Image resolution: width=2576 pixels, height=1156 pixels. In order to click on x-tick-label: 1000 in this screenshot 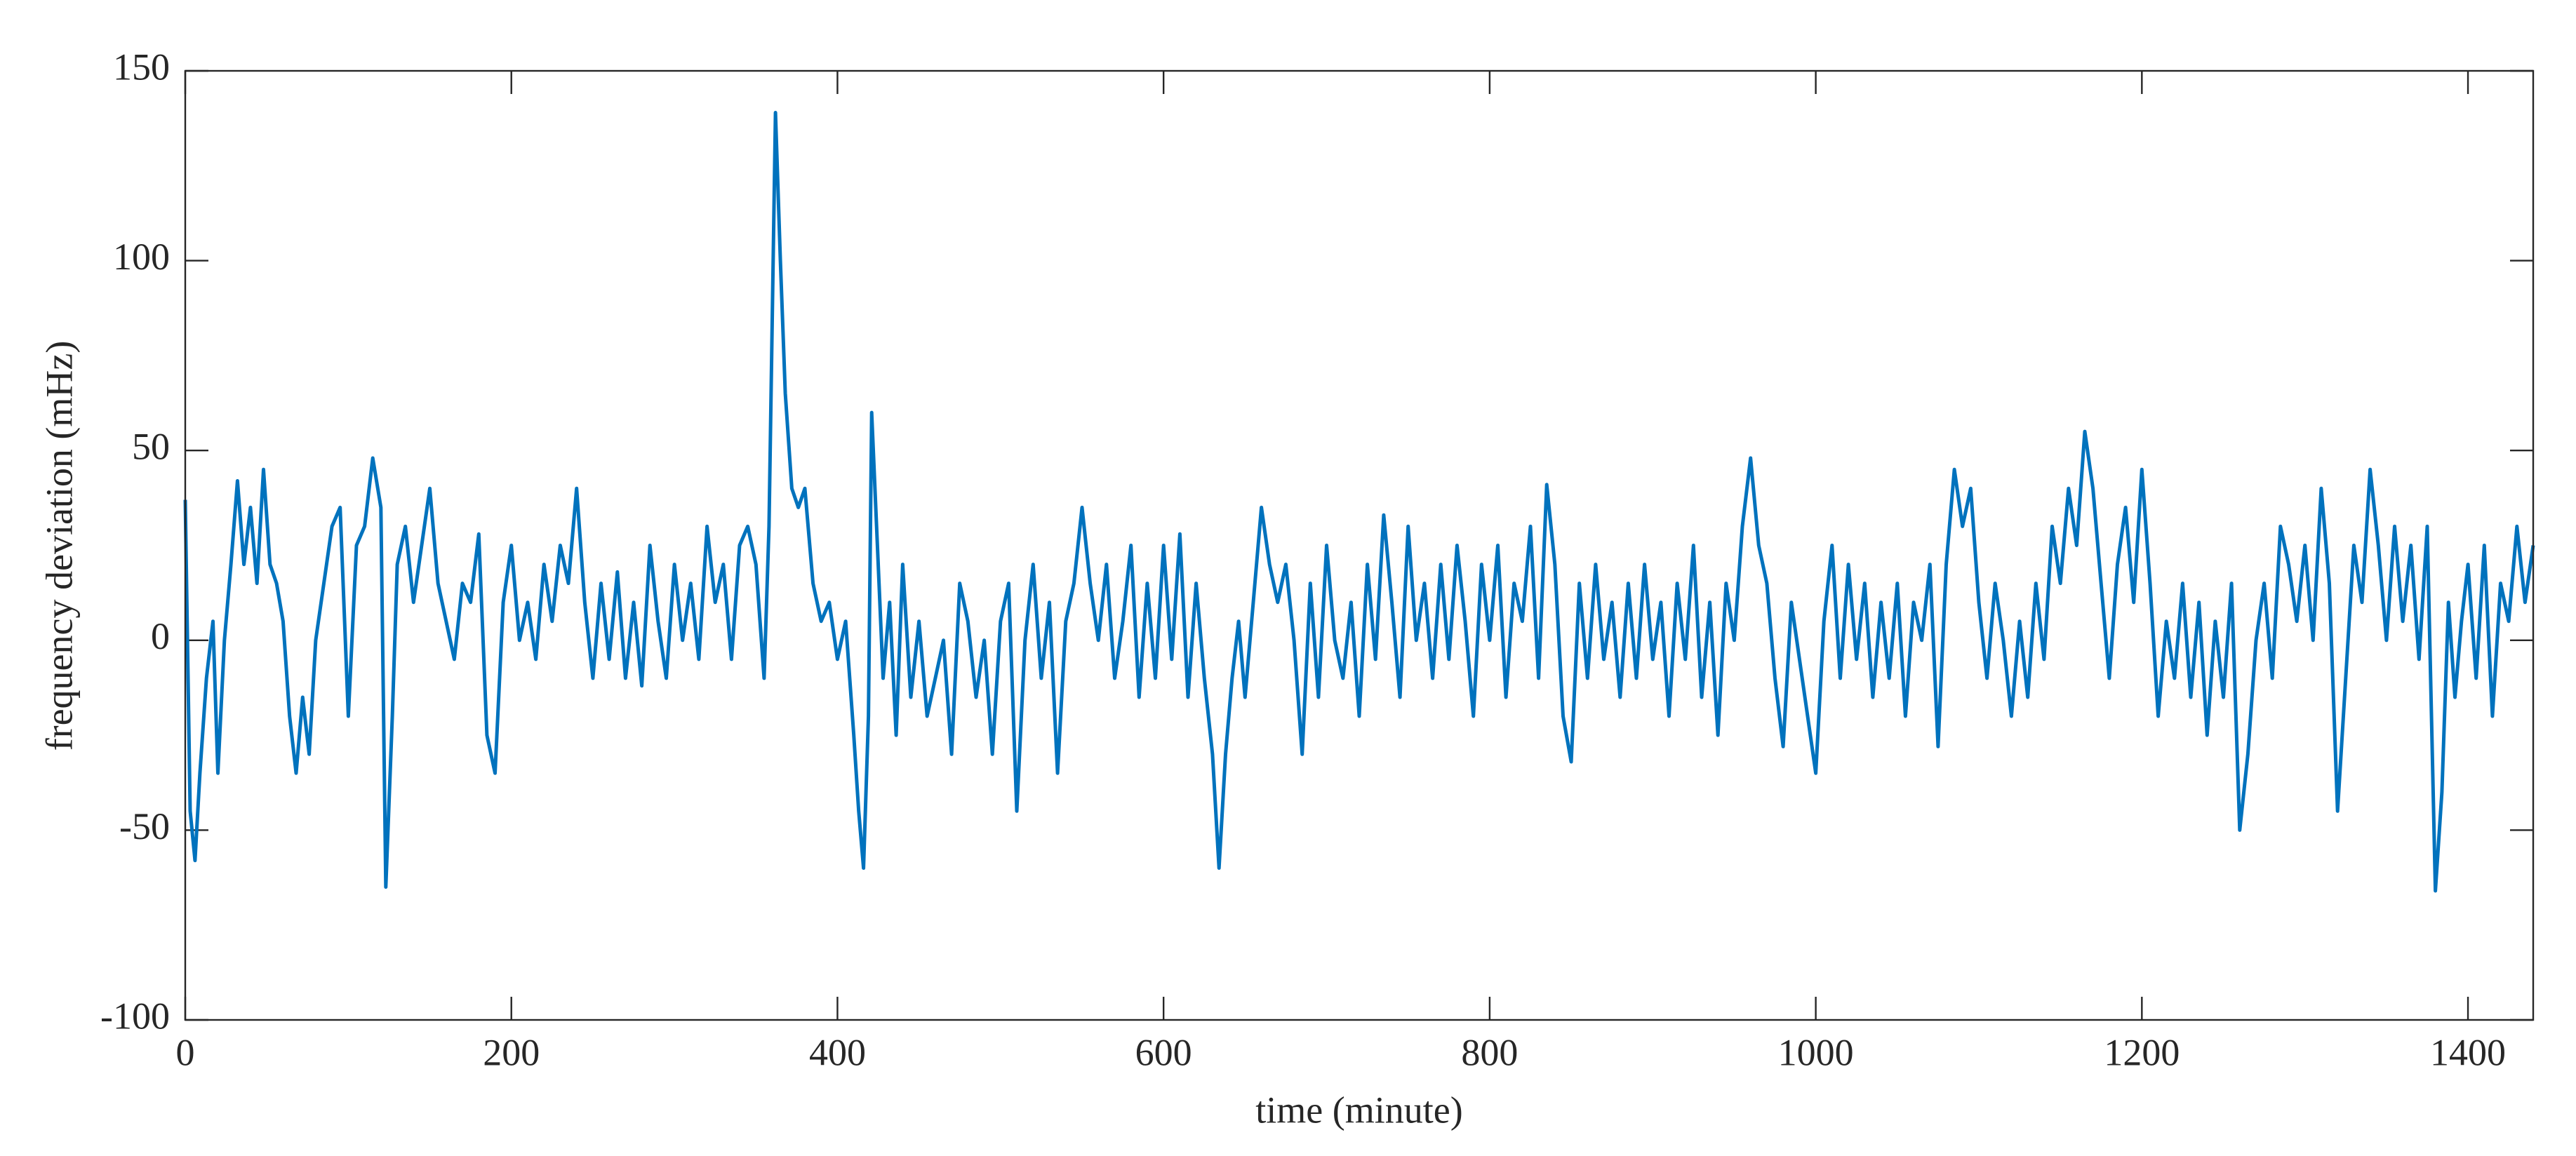, I will do `click(1816, 1052)`.